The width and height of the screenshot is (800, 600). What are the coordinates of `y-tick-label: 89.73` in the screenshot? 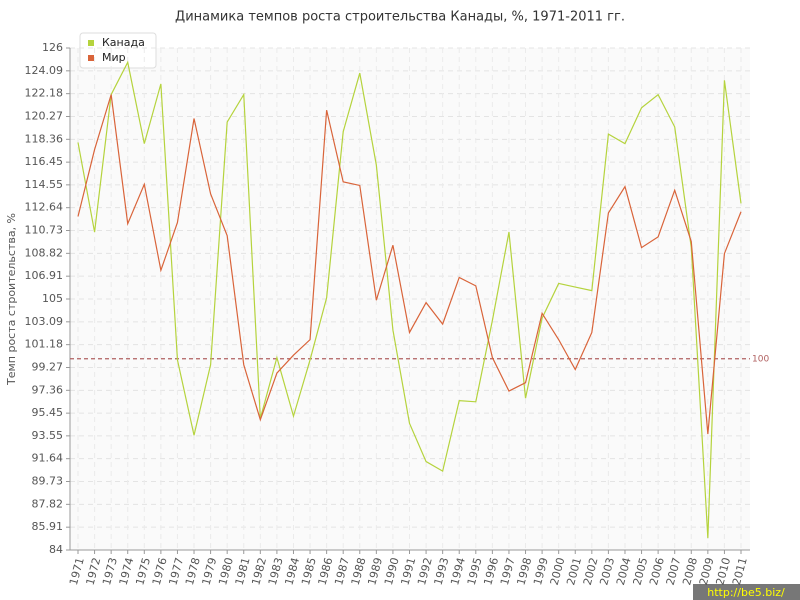 It's located at (48, 481).